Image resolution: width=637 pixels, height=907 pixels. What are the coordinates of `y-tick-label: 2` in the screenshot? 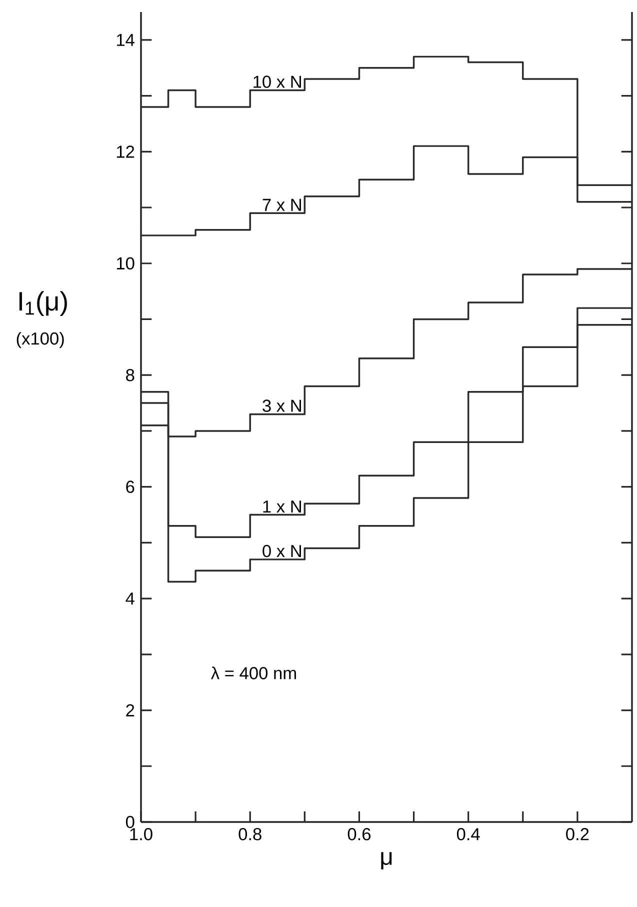 It's located at (130, 710).